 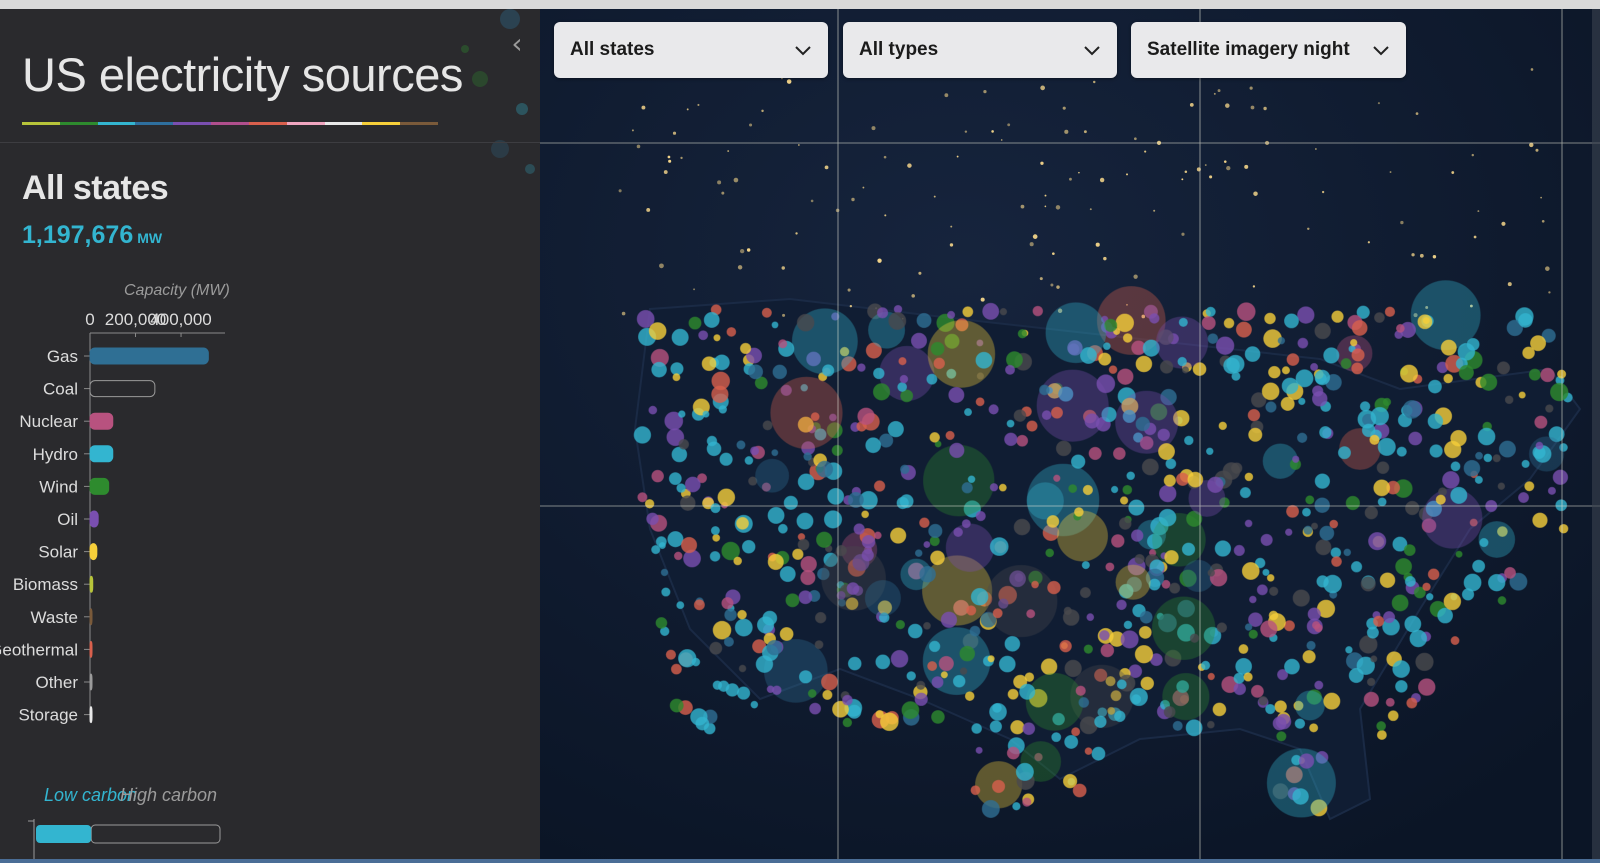 What do you see at coordinates (135, 319) in the screenshot?
I see `x-tick-label: 200,000` at bounding box center [135, 319].